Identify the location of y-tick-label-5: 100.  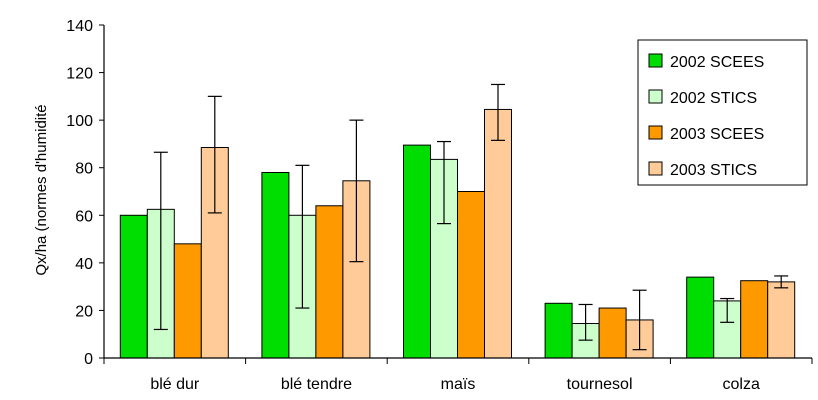
(79, 121).